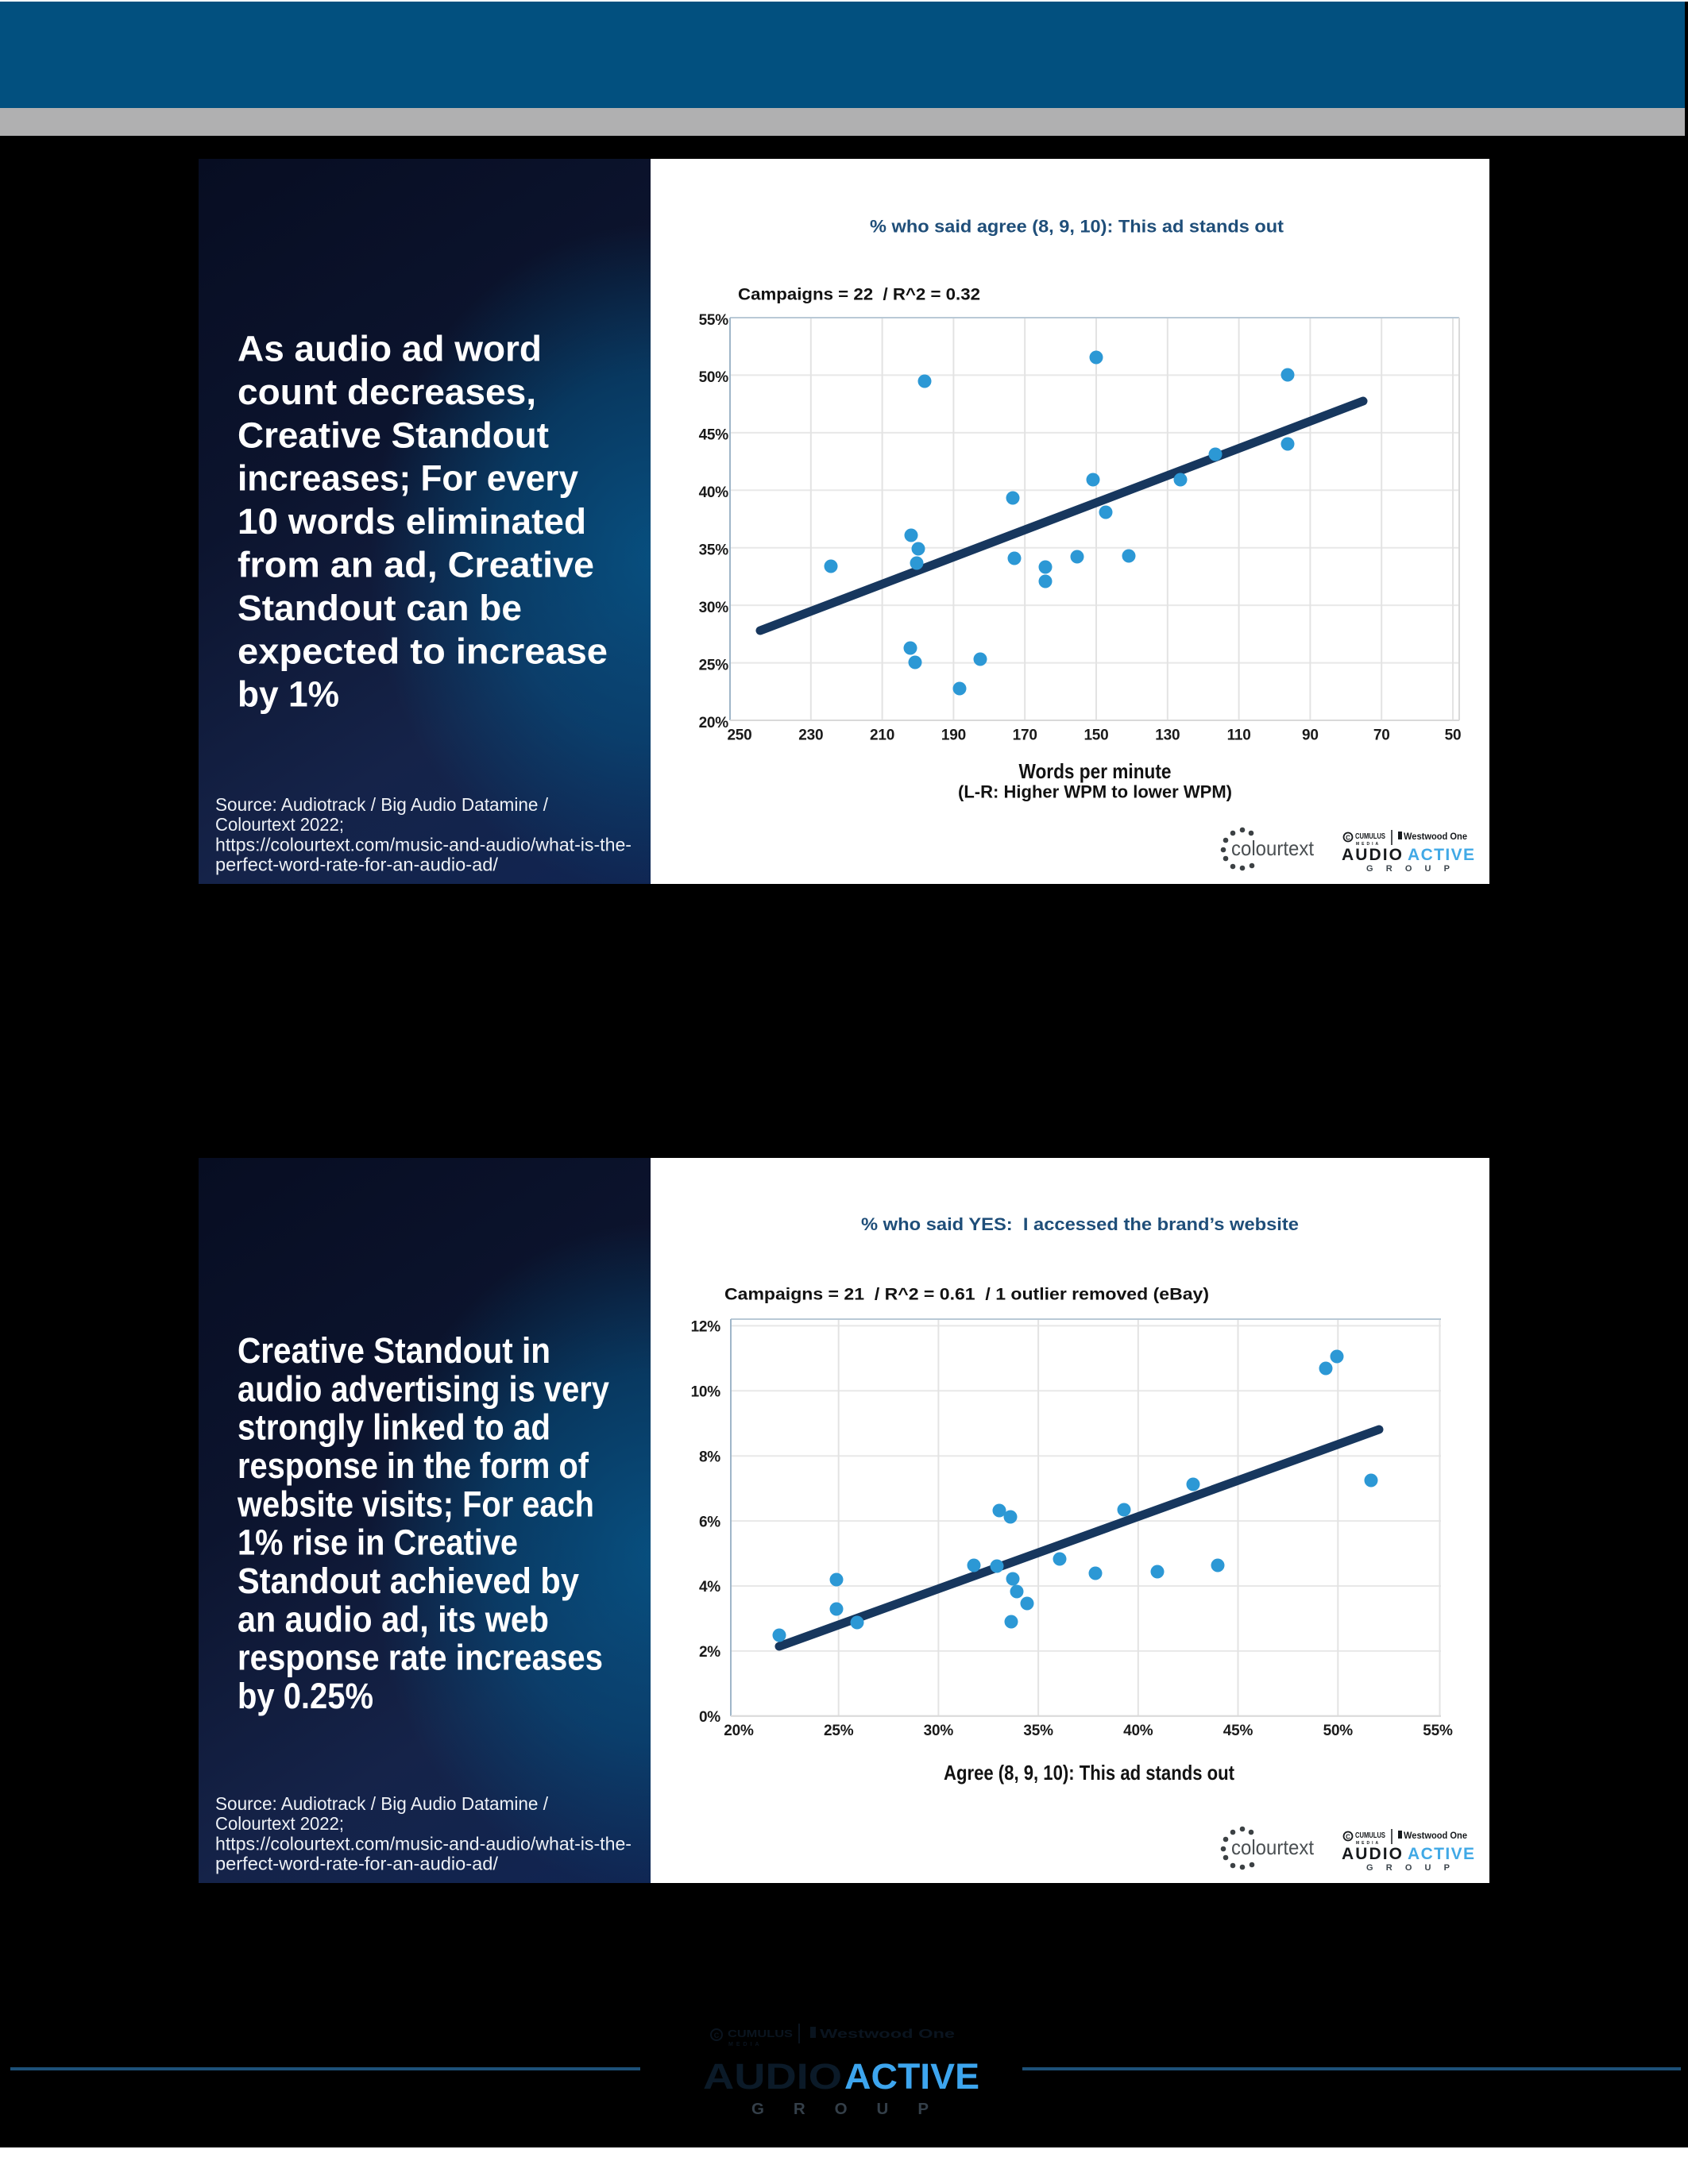  What do you see at coordinates (954, 735) in the screenshot?
I see `svg-text: 190` at bounding box center [954, 735].